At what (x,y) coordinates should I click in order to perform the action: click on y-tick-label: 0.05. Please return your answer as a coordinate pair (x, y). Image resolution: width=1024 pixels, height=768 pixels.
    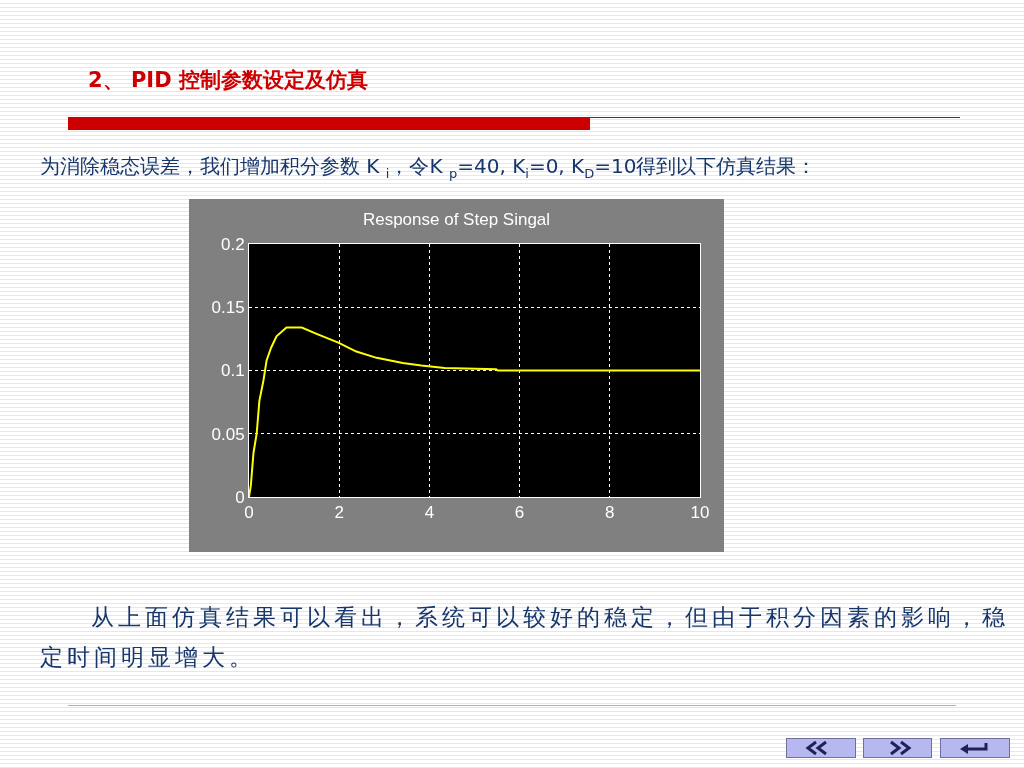
    Looking at the image, I should click on (228, 434).